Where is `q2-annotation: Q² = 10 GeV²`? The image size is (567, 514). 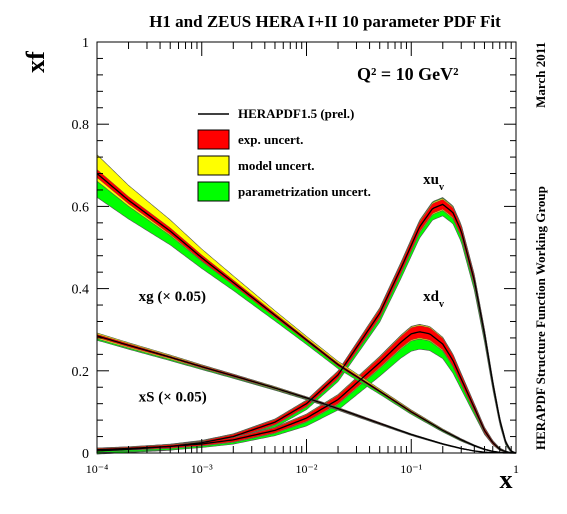
q2-annotation: Q² = 10 GeV² is located at coordinates (408, 74).